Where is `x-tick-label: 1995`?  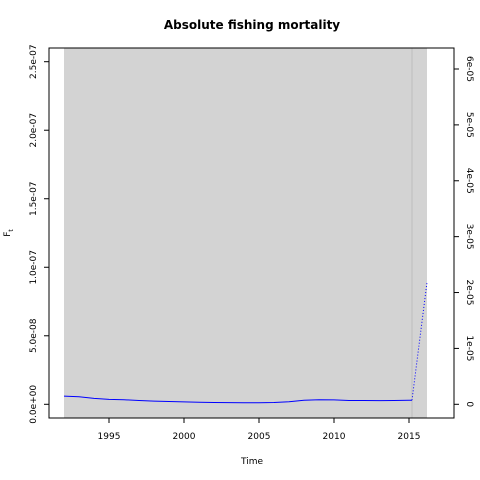 x-tick-label: 1995 is located at coordinates (109, 437).